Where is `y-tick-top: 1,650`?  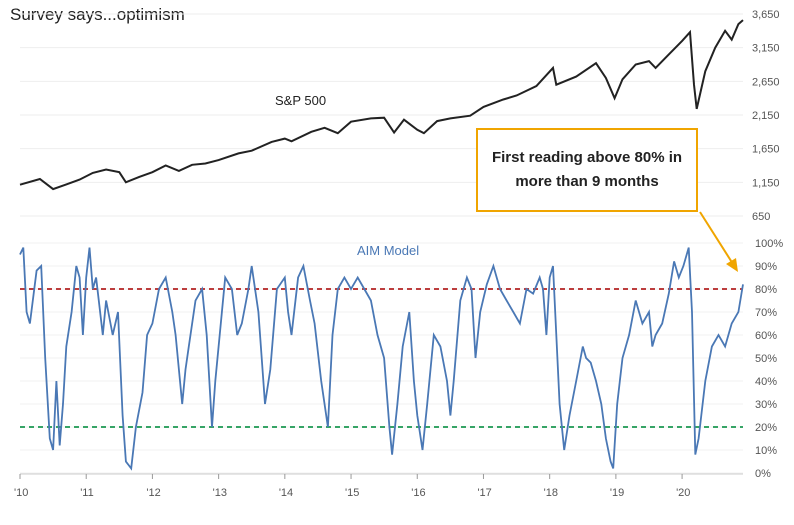
y-tick-top: 1,650 is located at coordinates (766, 150).